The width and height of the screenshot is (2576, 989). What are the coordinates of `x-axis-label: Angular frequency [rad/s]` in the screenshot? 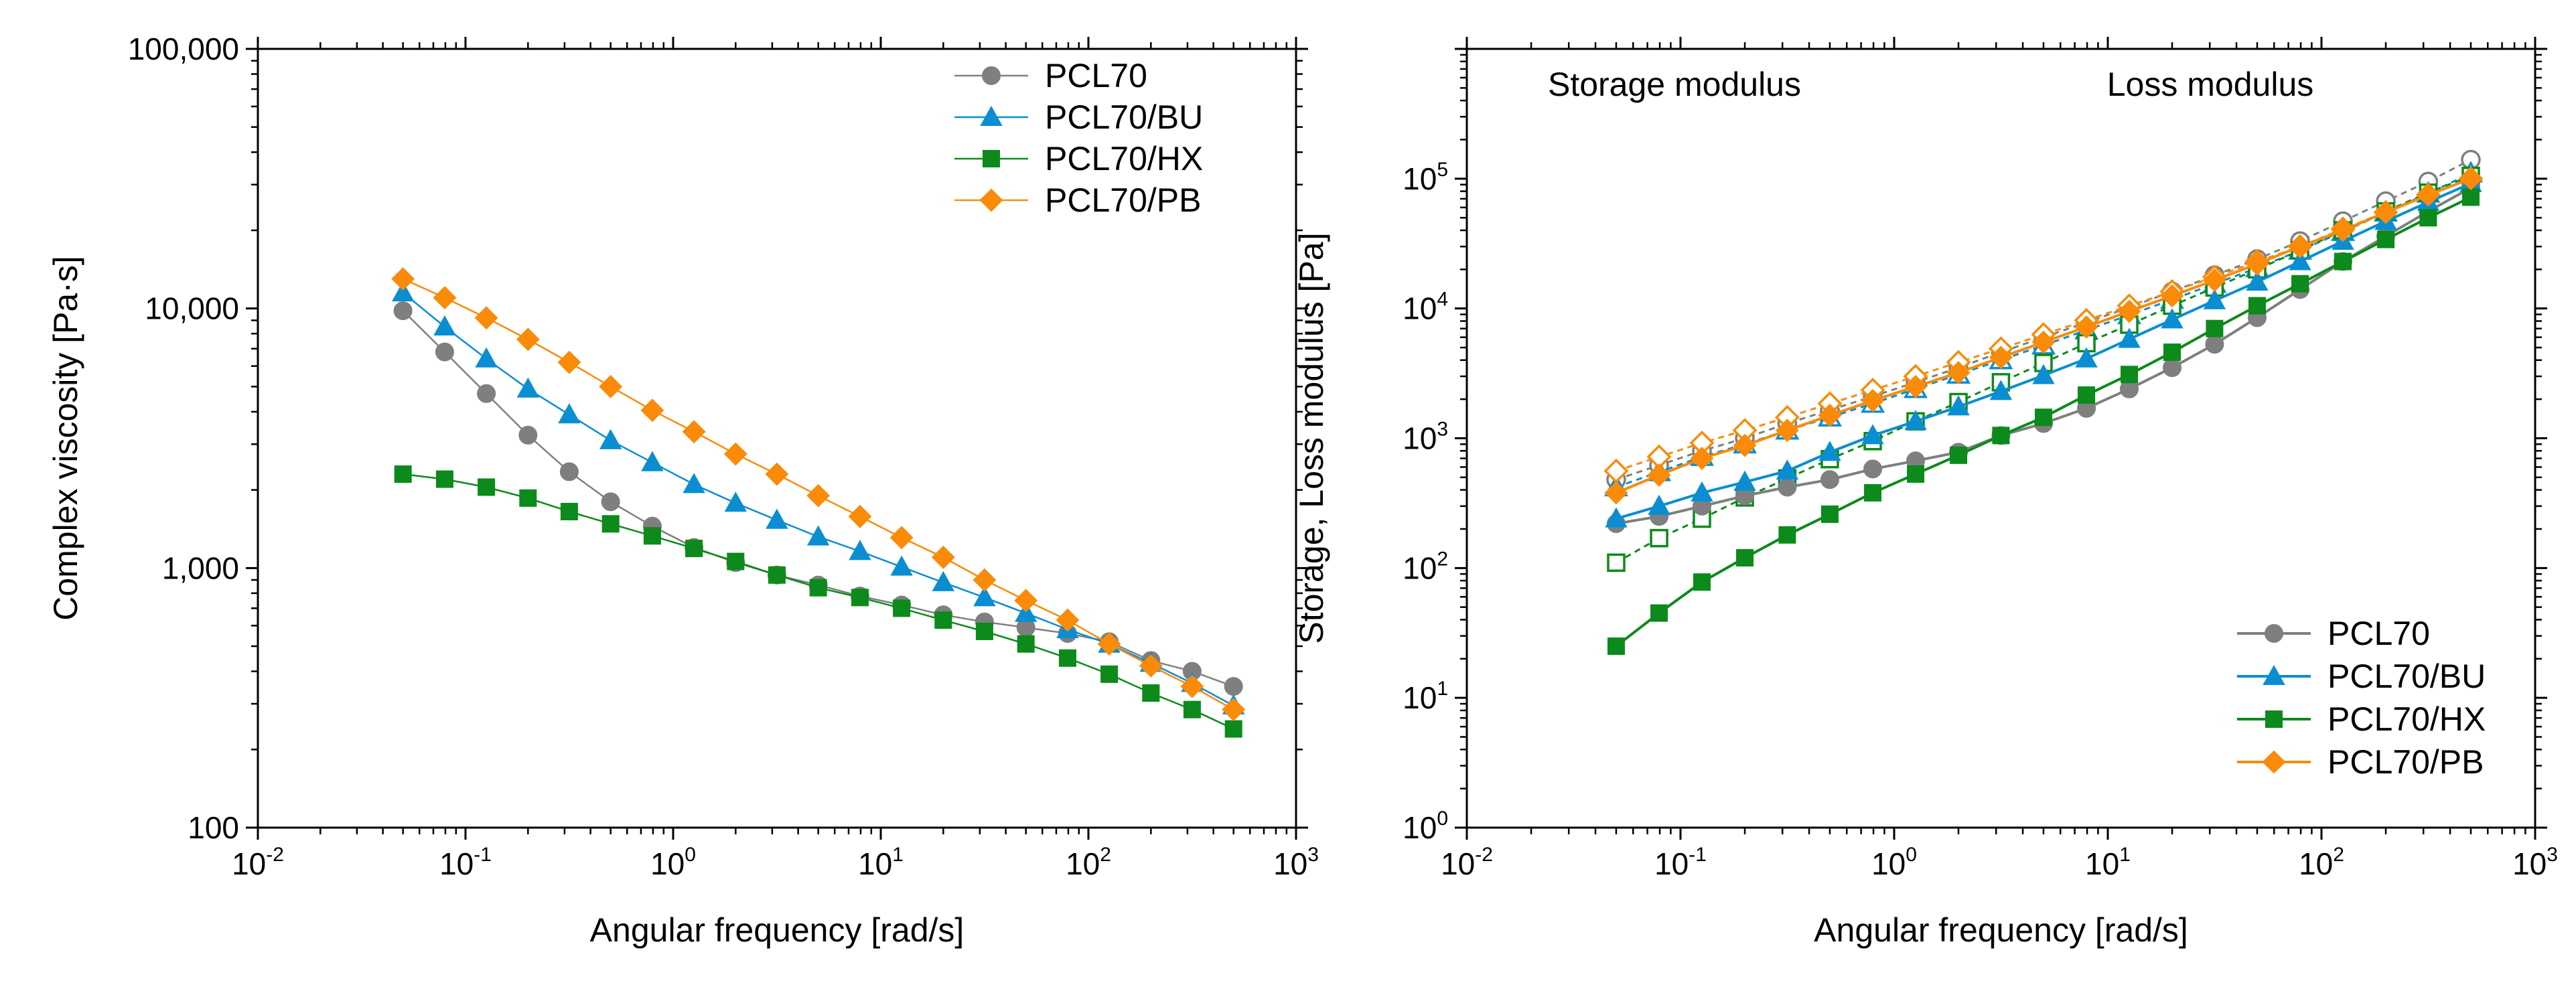 It's located at (777, 930).